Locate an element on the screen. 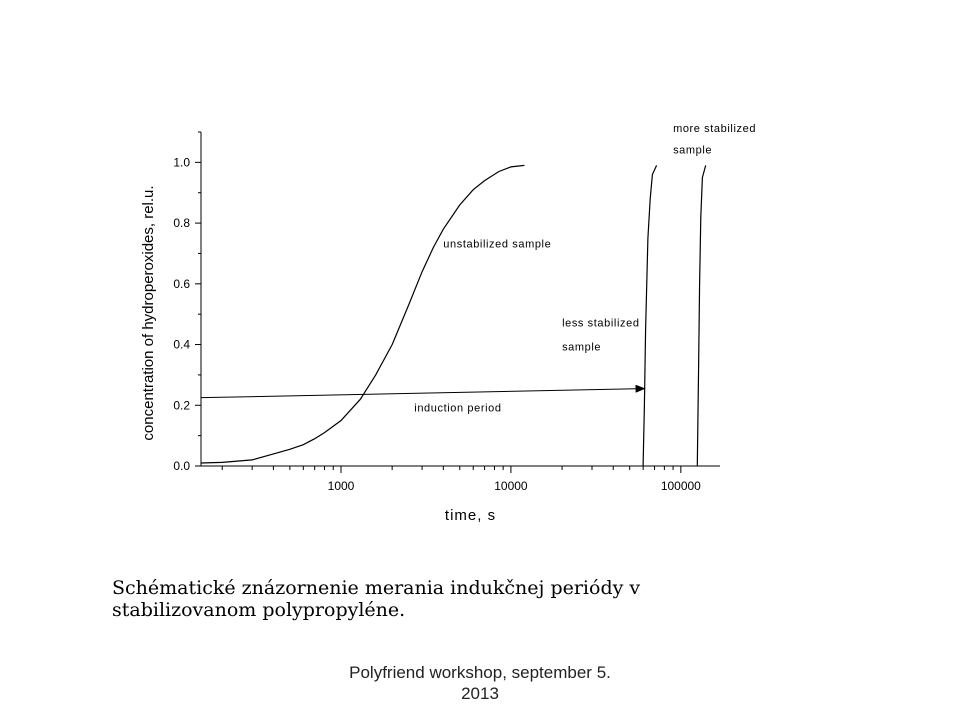  annotation-label: more stabilized is located at coordinates (714, 129).